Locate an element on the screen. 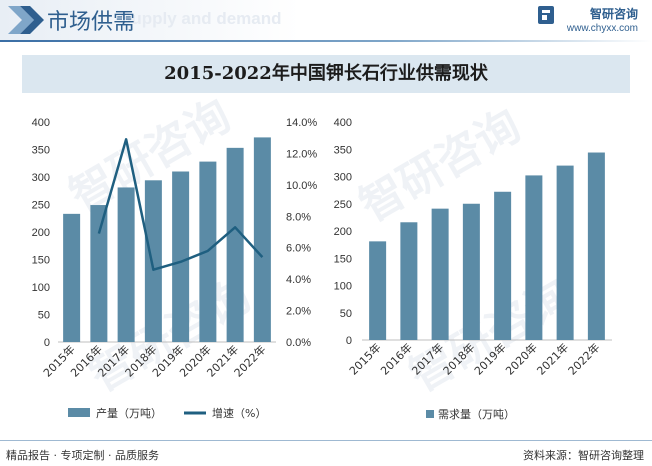  legend-label-production: 产量（万吨） is located at coordinates (129, 413).